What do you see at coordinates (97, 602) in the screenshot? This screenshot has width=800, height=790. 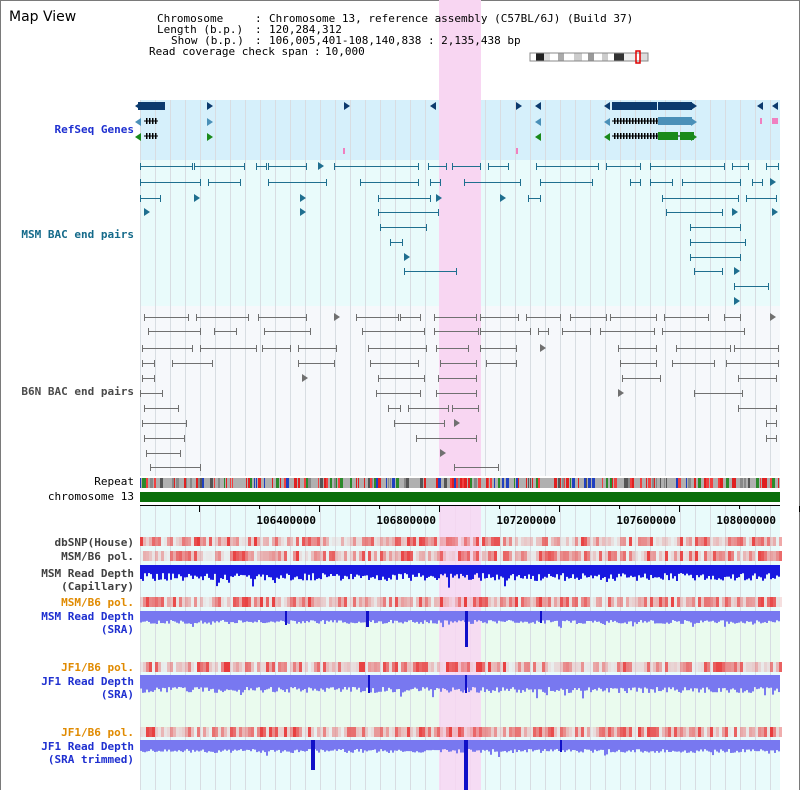 I see `track-label-msm-pol-2: MSM/B6 pol.` at bounding box center [97, 602].